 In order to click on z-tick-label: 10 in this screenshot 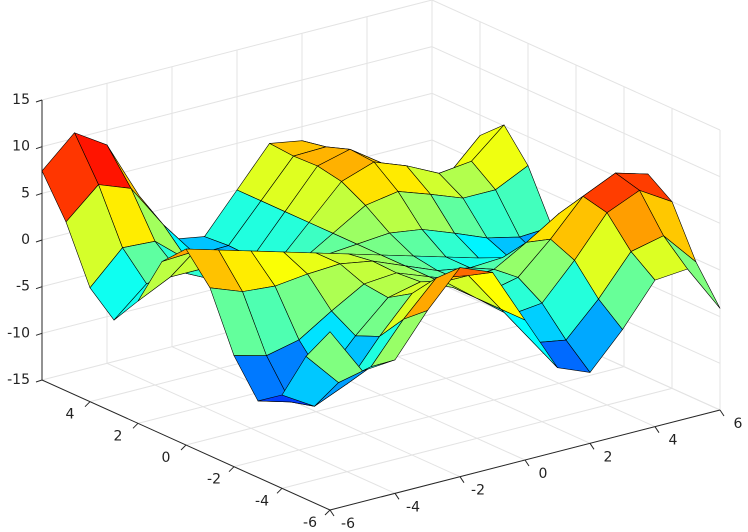, I will do `click(21, 147)`.